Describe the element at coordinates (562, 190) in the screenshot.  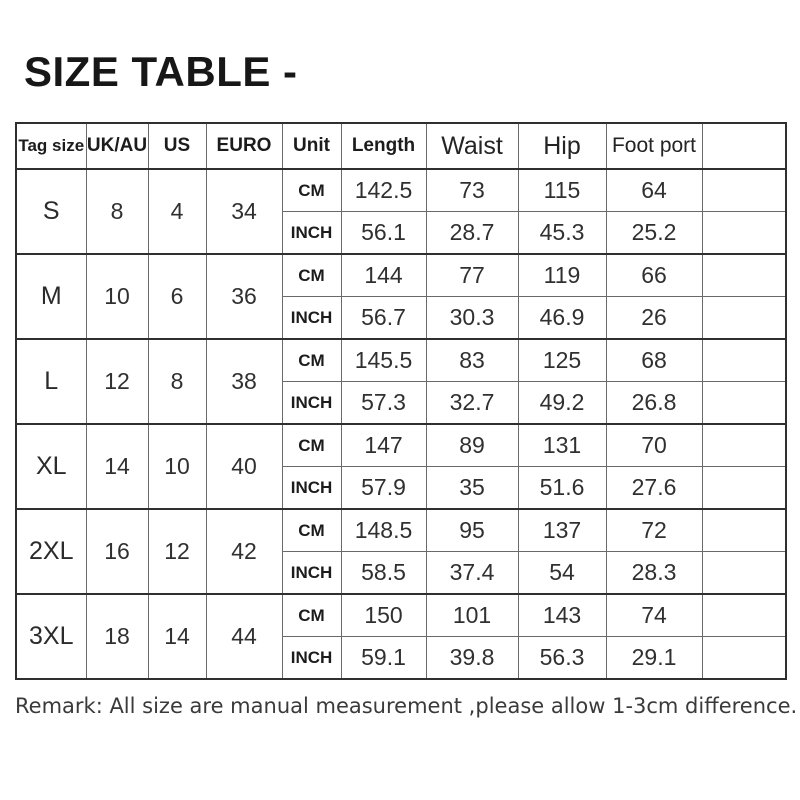
I see `cell-hip-cm: 115` at that location.